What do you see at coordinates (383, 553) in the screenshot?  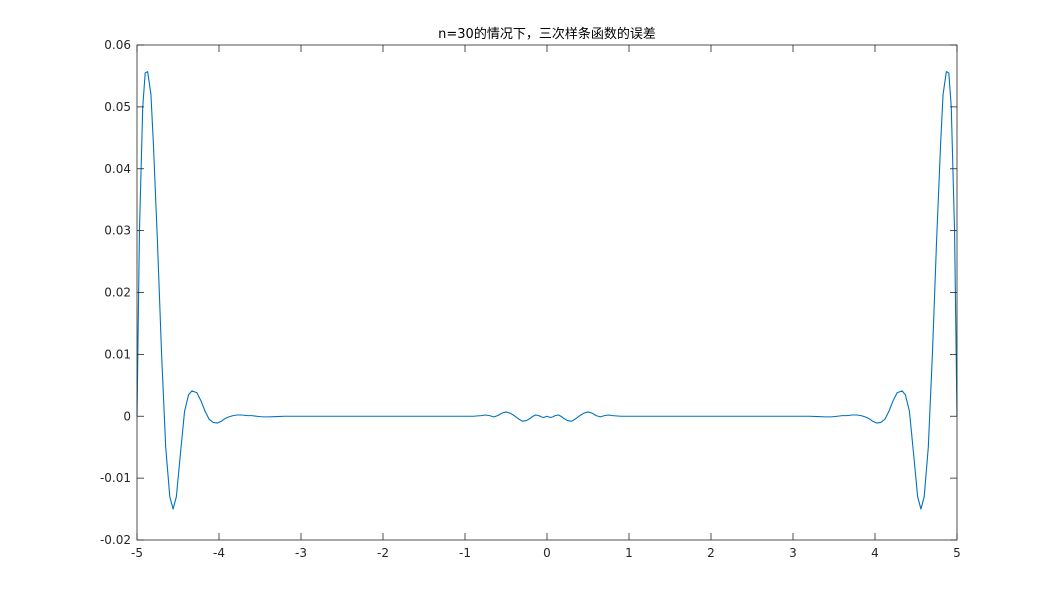 I see `x-tick-label: -2` at bounding box center [383, 553].